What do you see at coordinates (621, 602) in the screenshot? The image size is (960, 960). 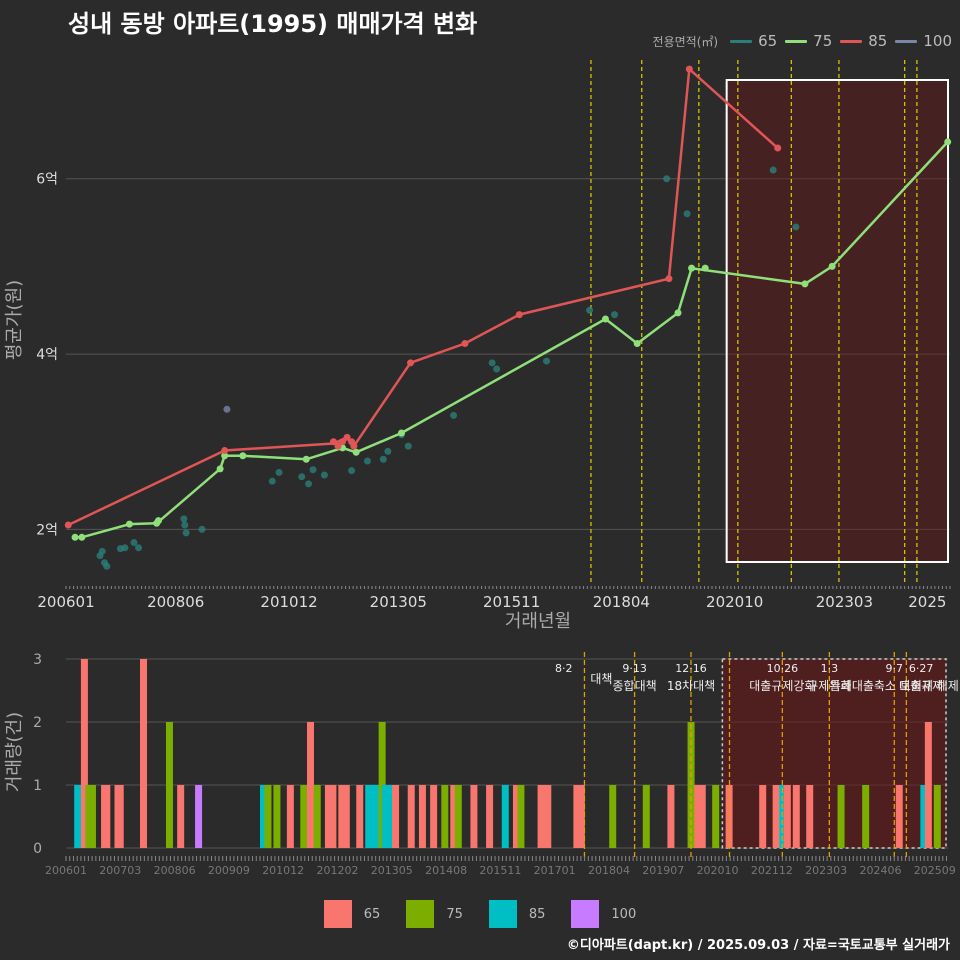 I see `x-tick-label: 201804` at bounding box center [621, 602].